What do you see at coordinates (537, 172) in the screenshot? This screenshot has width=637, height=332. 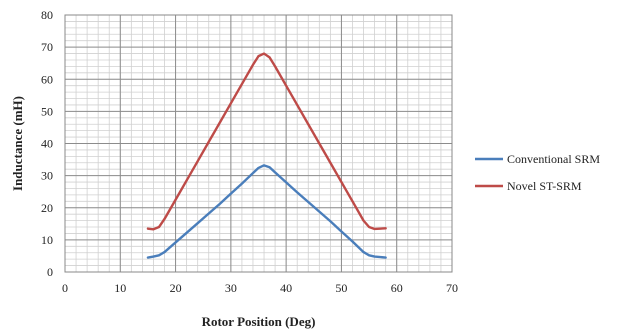 I see `legend: Conventional SRM Novel ST-SRM` at bounding box center [537, 172].